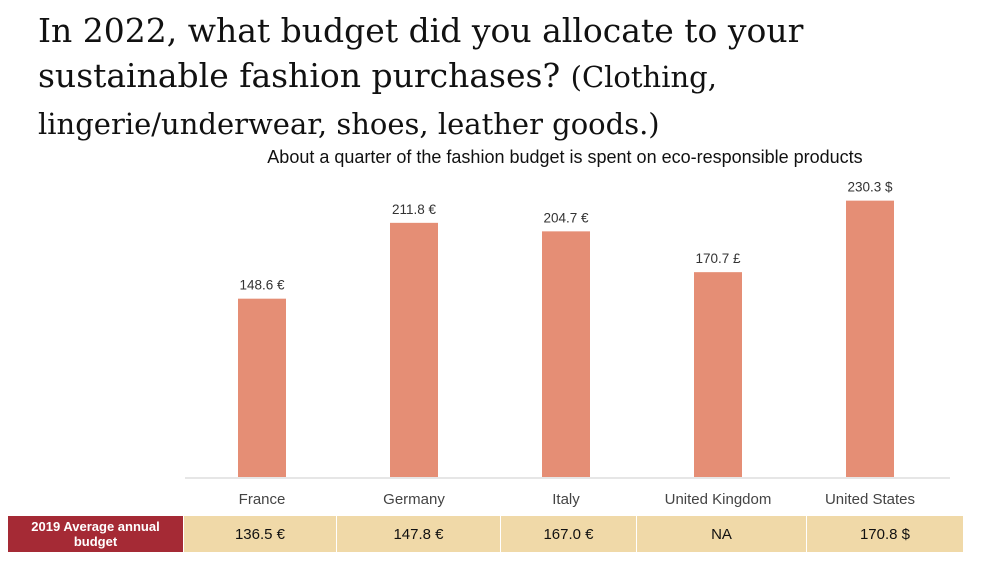 The width and height of the screenshot is (1000, 569). I want to click on table-row-label: 2019 Average annual budget, so click(95, 534).